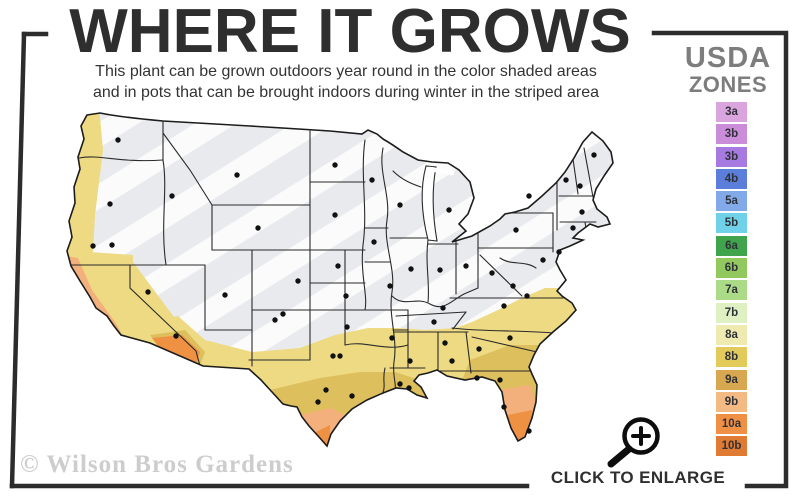 Image resolution: width=800 pixels, height=500 pixels. What do you see at coordinates (731, 424) in the screenshot?
I see `legend-zone-chip: 10a` at bounding box center [731, 424].